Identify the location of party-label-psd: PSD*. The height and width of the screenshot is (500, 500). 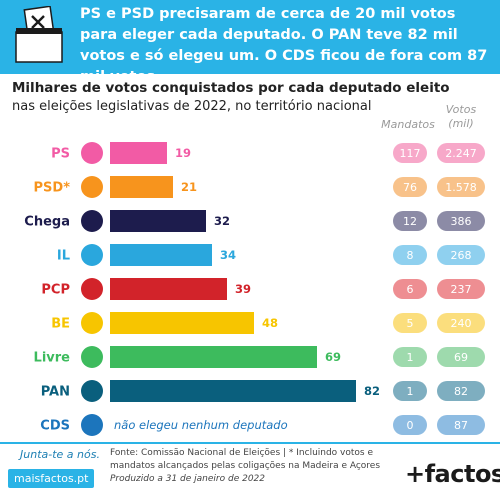
(52, 188).